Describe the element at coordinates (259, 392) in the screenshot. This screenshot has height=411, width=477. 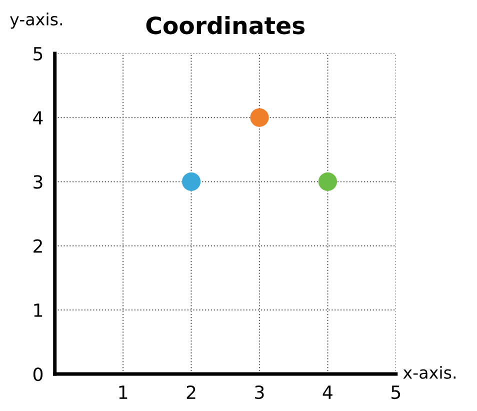
I see `x-tick-label: 3` at that location.